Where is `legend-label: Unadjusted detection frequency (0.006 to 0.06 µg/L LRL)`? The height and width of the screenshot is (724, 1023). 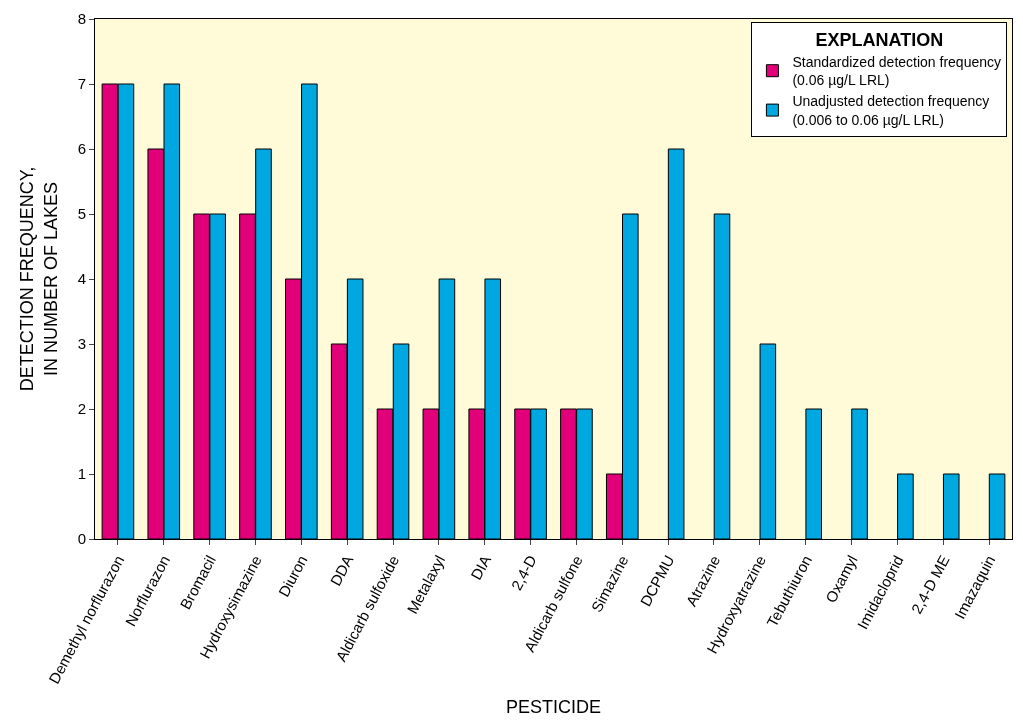 legend-label: Unadjusted detection frequency (0.006 to 0.06 µg/L LRL) is located at coordinates (891, 110).